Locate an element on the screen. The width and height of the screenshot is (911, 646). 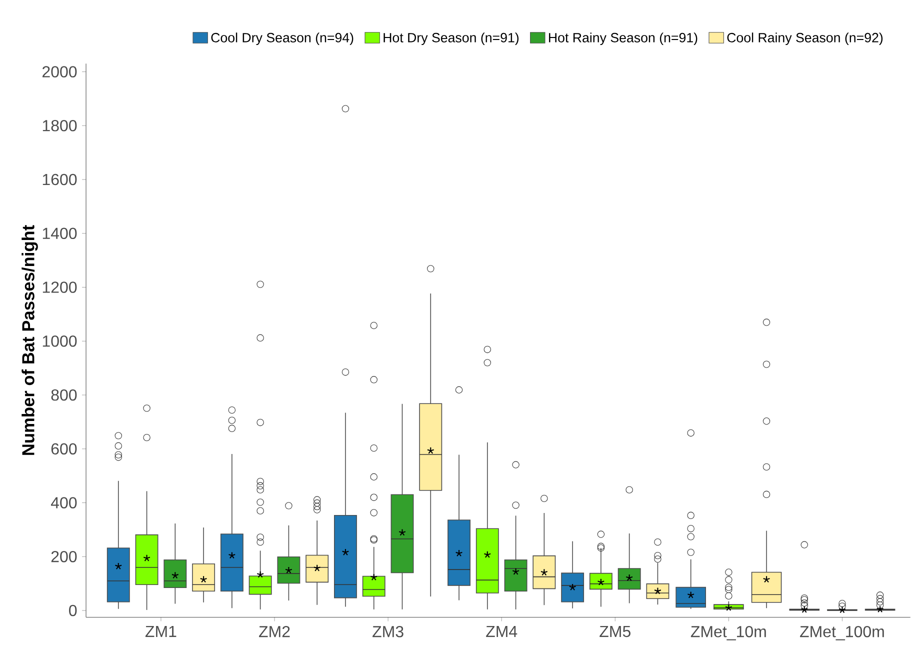
legend-label: Hot Dry Season (n=91) is located at coordinates (451, 38).